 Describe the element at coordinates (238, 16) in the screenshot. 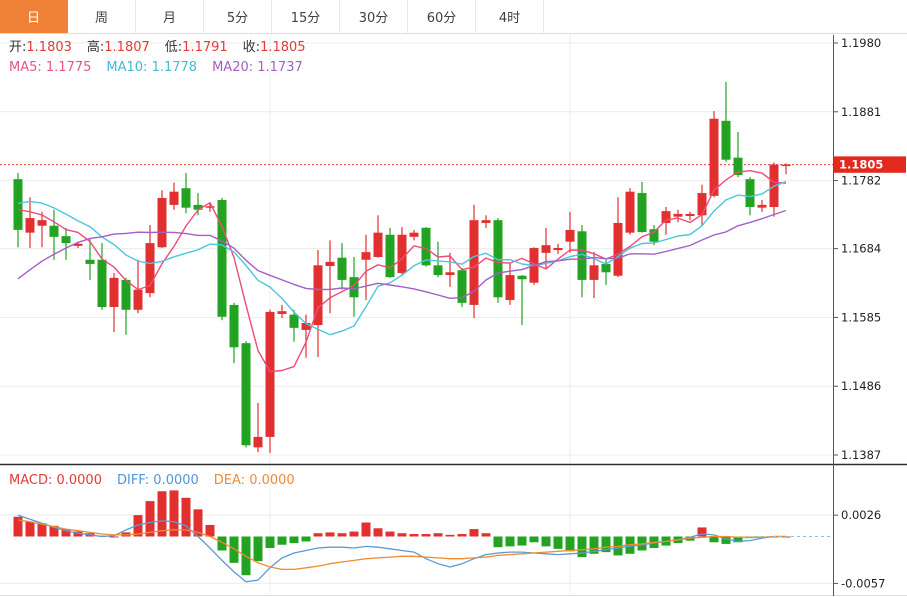

I see `tab-5min: 5分` at that location.